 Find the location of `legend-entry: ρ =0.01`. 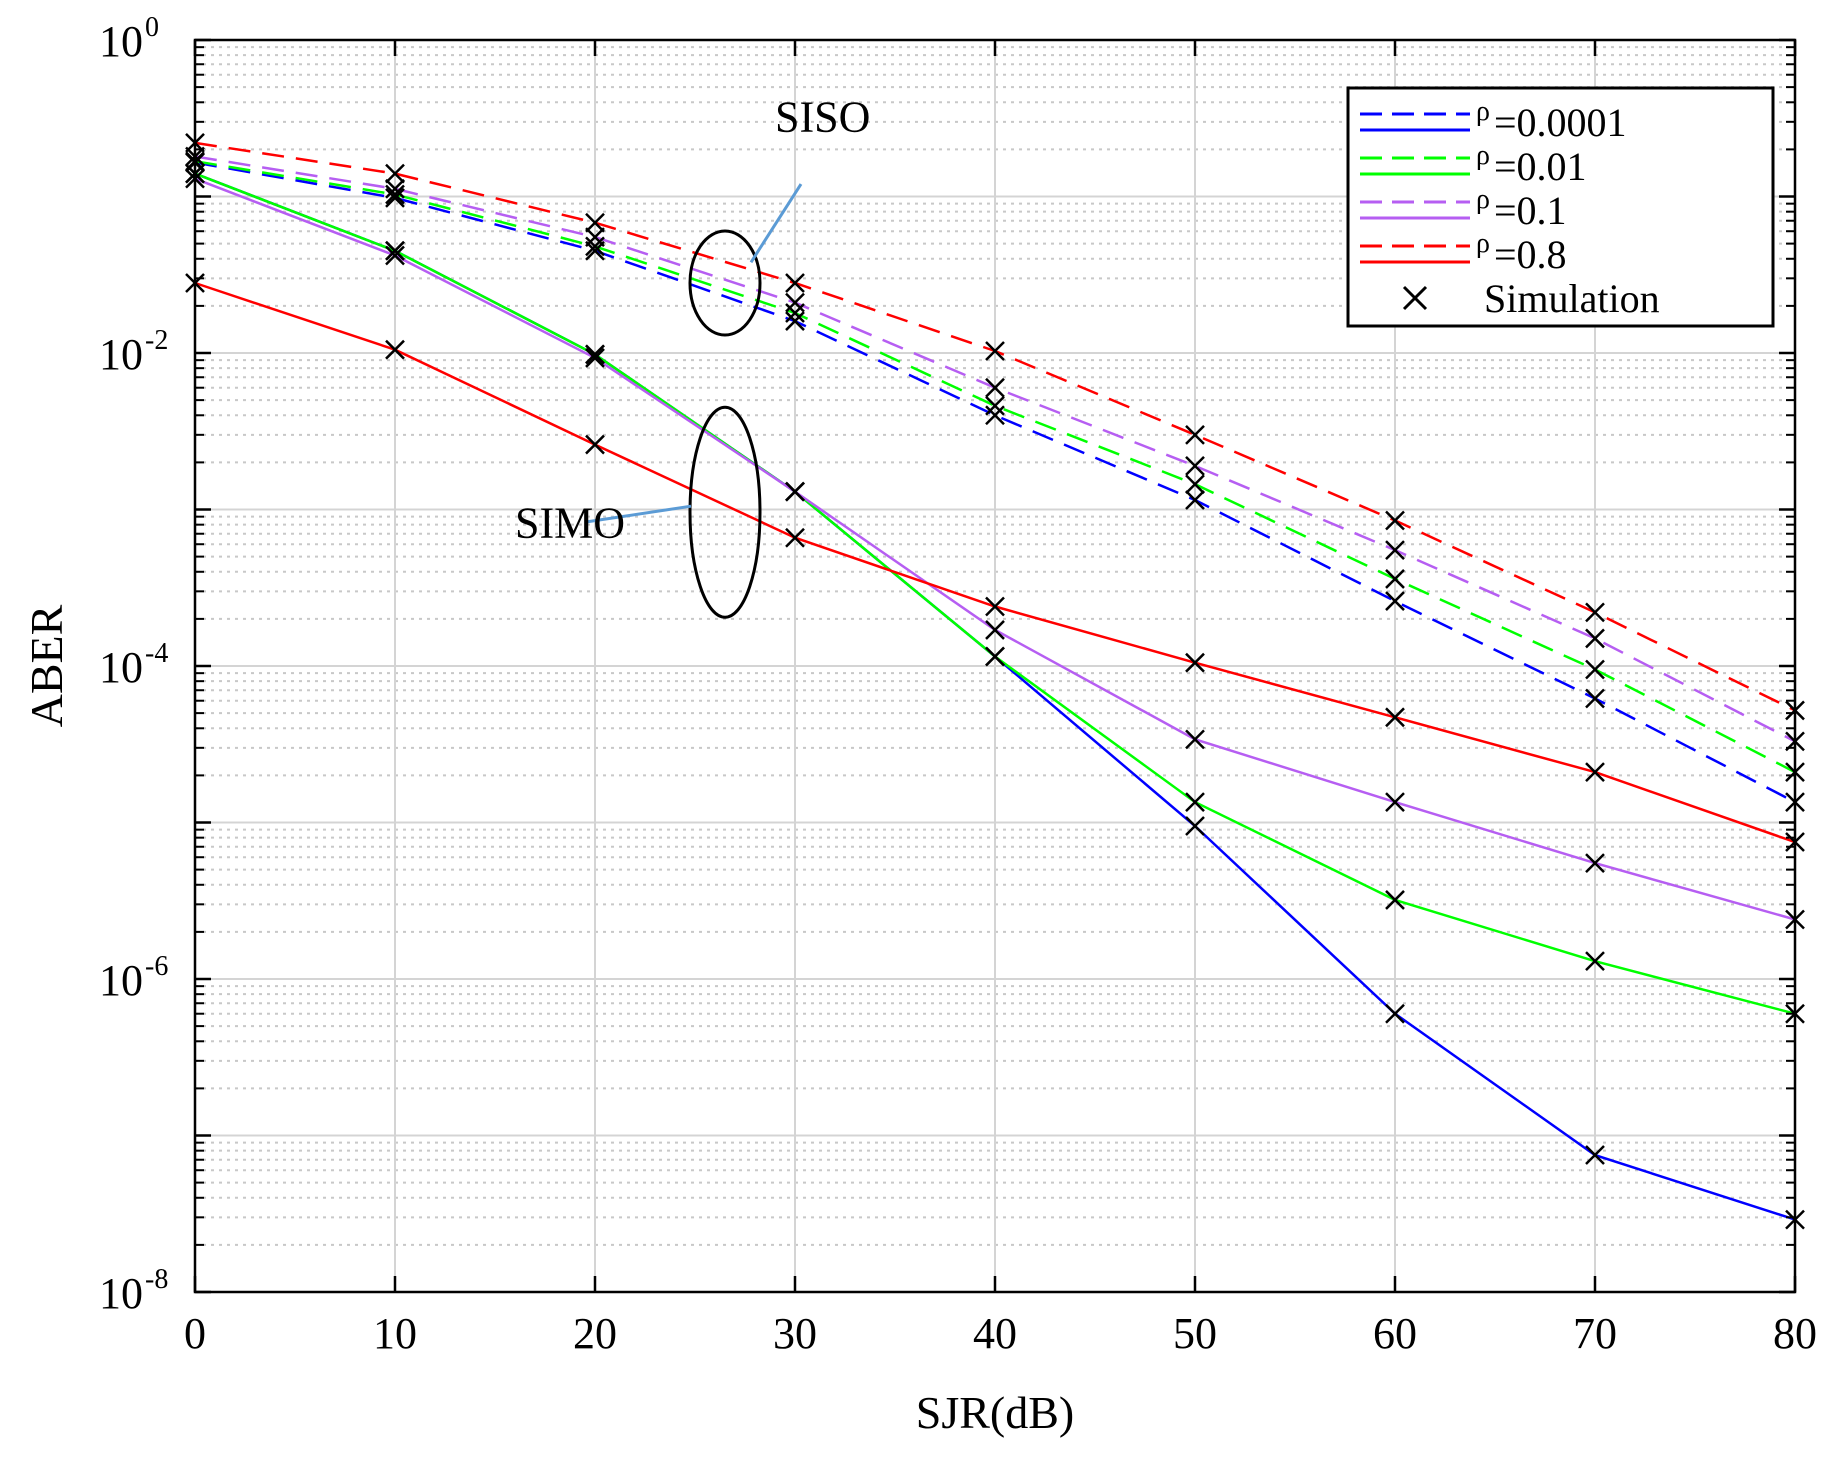

legend-entry: ρ =0.01 is located at coordinates (1473, 164).